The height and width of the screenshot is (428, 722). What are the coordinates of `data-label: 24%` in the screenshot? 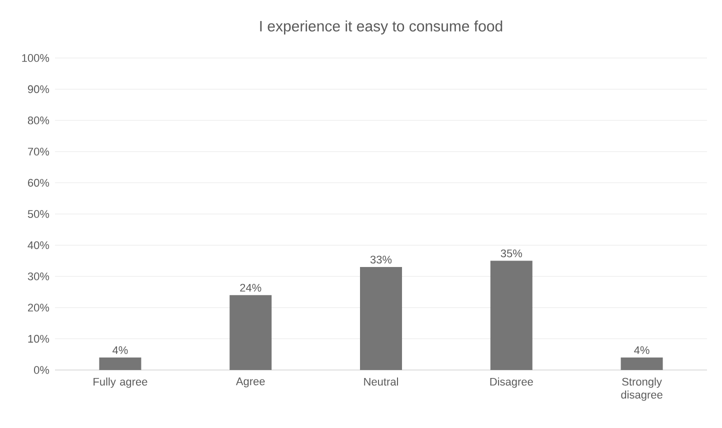 It's located at (251, 288).